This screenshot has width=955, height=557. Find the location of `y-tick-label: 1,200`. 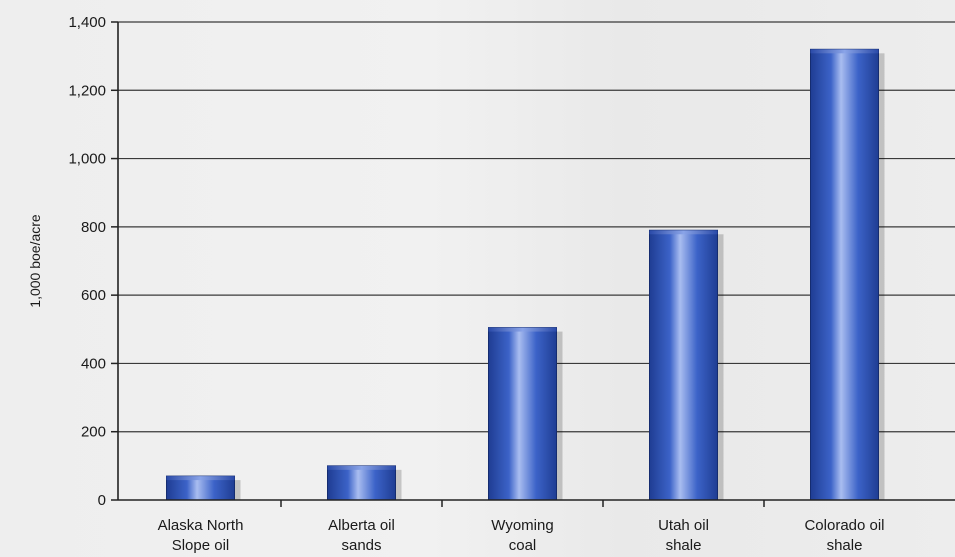

y-tick-label: 1,200 is located at coordinates (87, 90).